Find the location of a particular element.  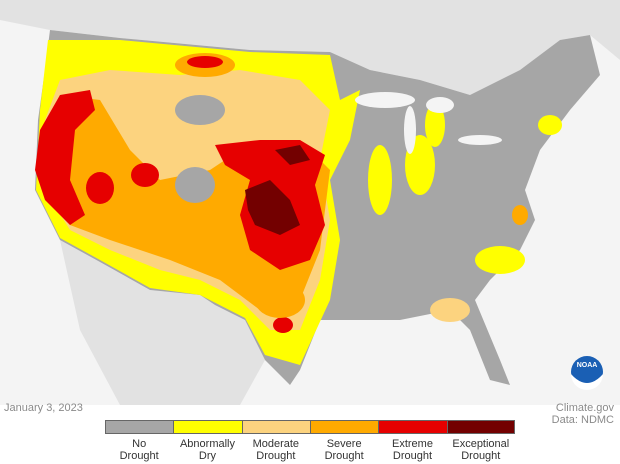

legend-item: Severe Drought is located at coordinates (344, 441).